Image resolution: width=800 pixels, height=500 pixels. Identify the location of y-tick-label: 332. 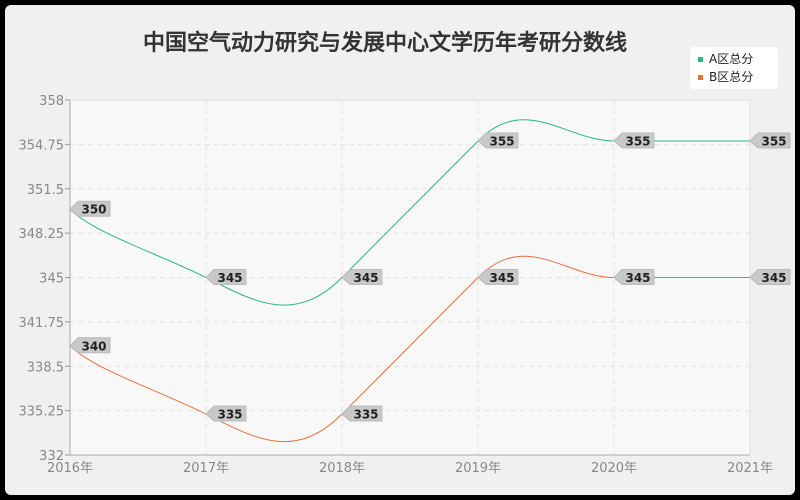
(51, 456).